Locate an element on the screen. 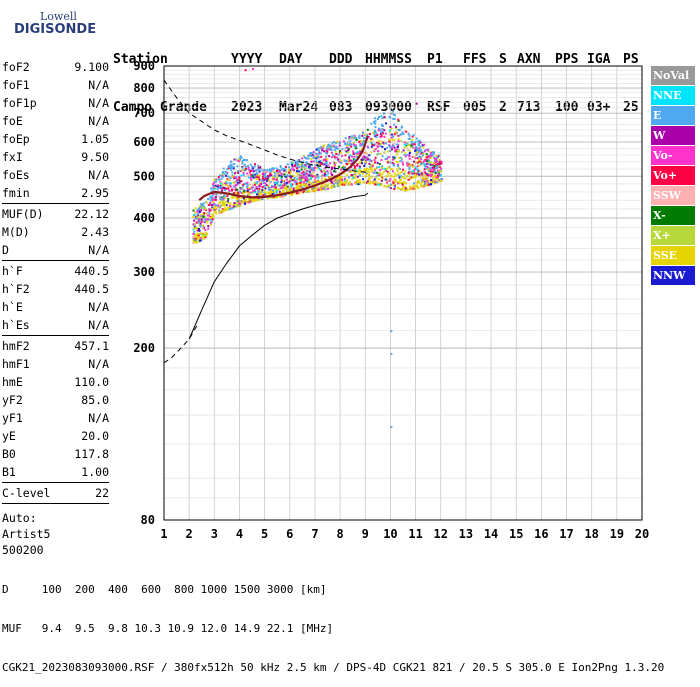 This screenshot has height=687, width=700. param-name: fmin is located at coordinates (16, 193).